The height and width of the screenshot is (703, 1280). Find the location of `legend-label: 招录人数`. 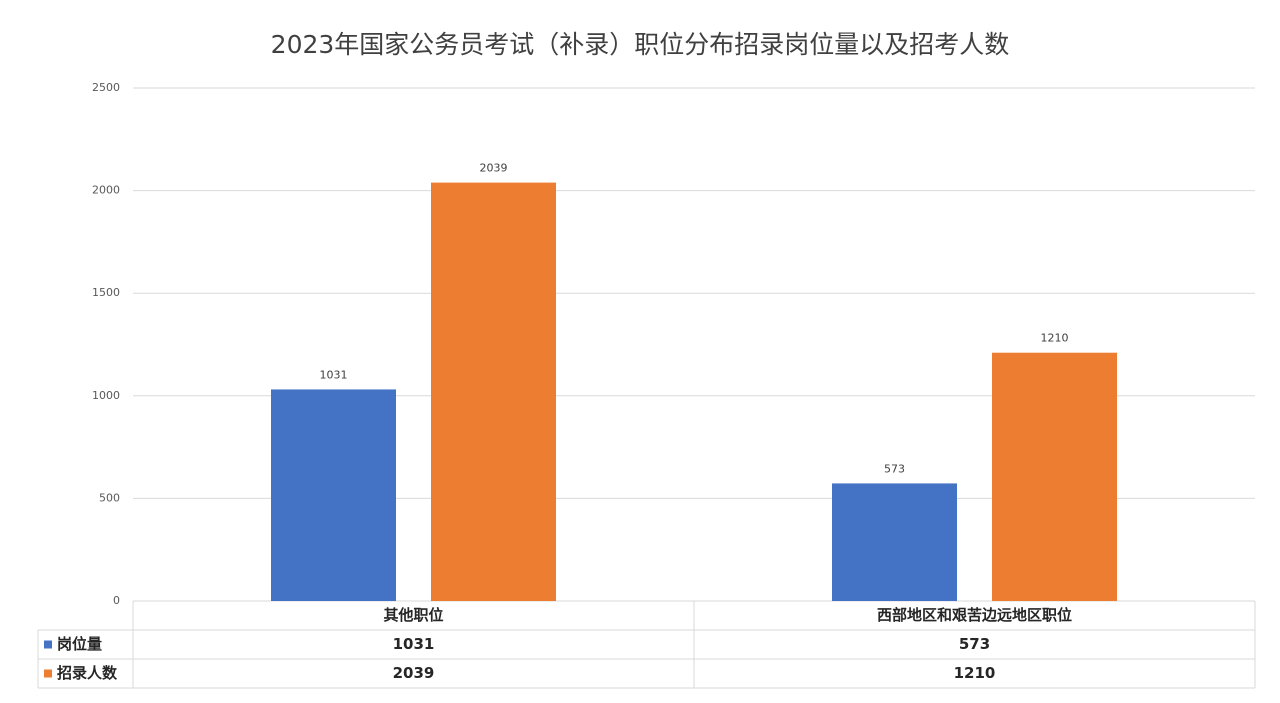

legend-label: 招录人数 is located at coordinates (87, 673).